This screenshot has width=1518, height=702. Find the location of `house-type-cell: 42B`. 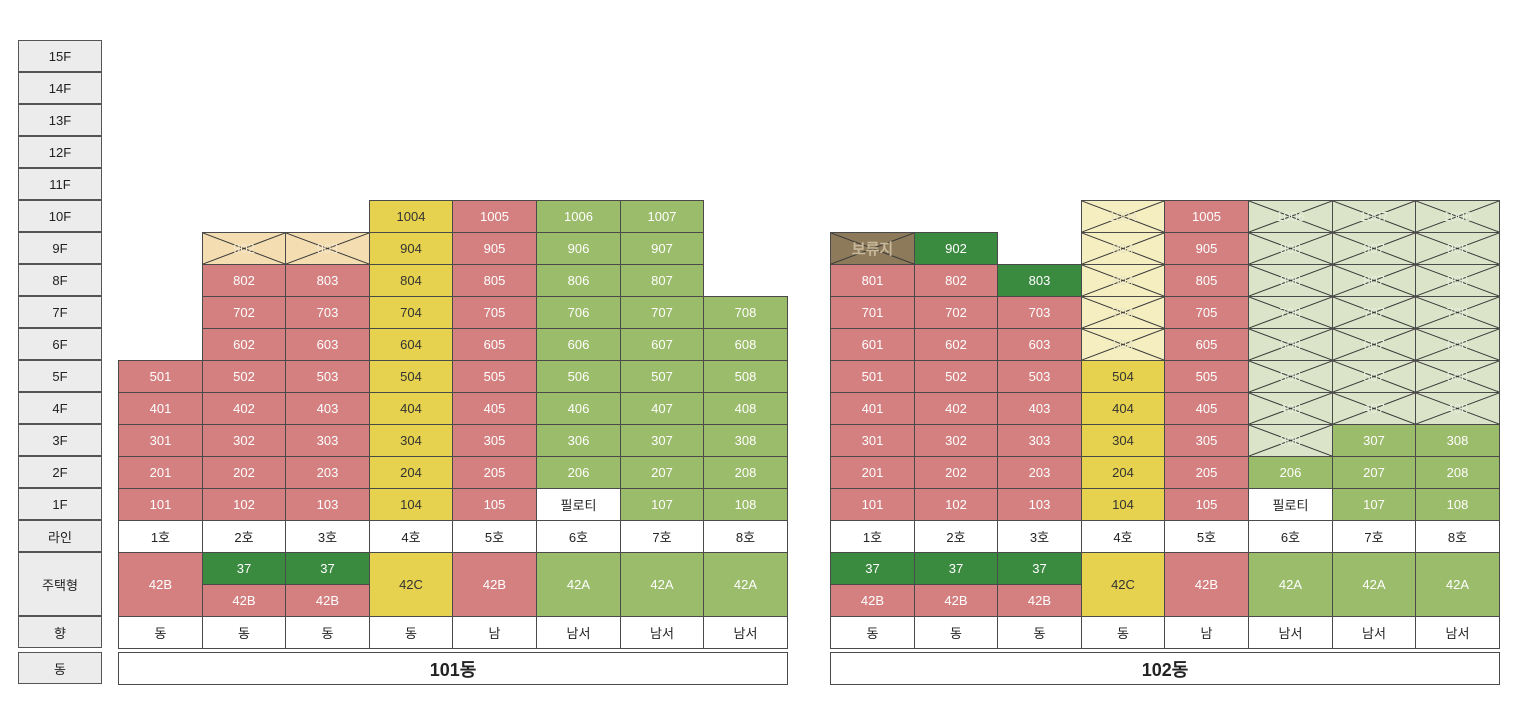

house-type-cell: 42B is located at coordinates (160, 584).